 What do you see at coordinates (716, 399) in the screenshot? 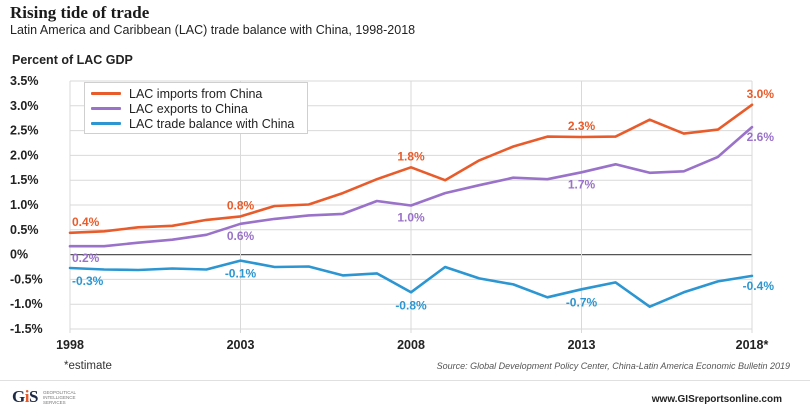
I see `website-link: www.GISreportsonline.com` at bounding box center [716, 399].